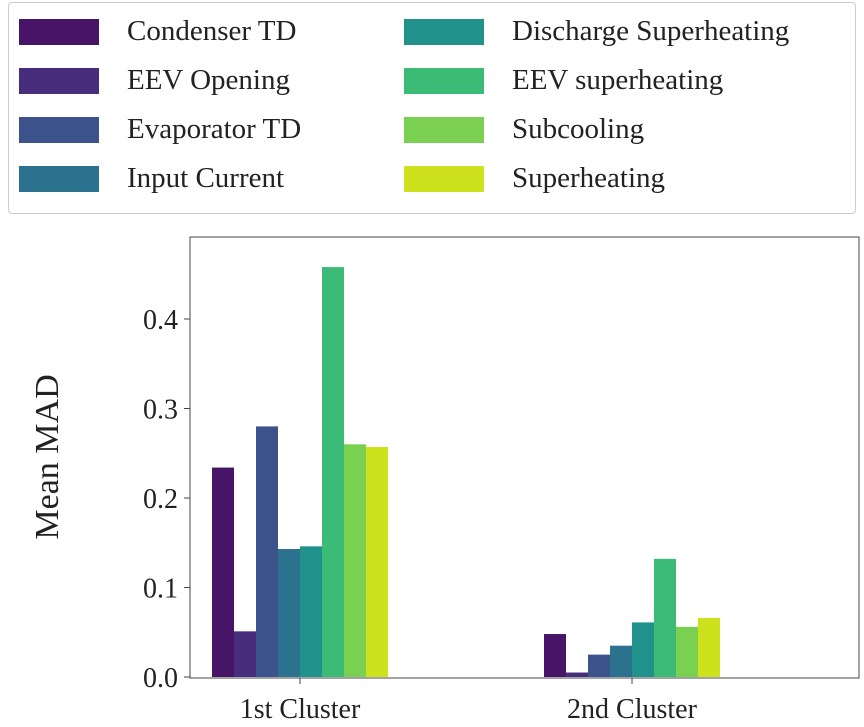  What do you see at coordinates (651, 31) in the screenshot?
I see `legend-label: Discharge Superheating` at bounding box center [651, 31].